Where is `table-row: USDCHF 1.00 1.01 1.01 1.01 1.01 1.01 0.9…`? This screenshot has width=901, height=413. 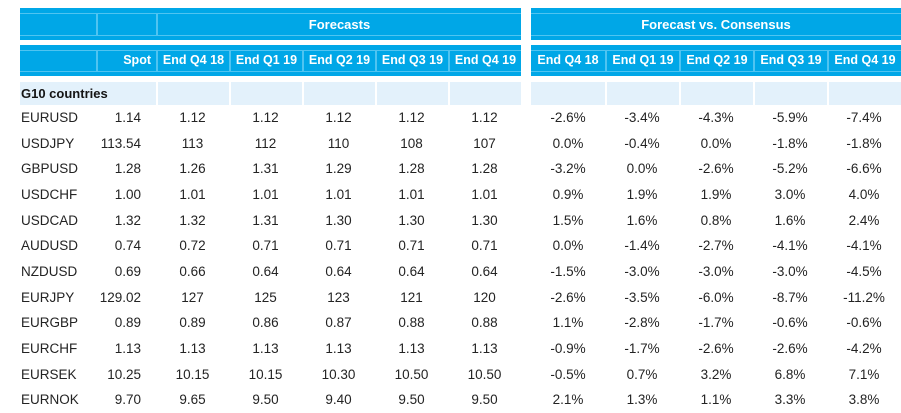
table-row: USDCHF 1.00 1.01 1.01 1.01 1.01 1.01 0.9… is located at coordinates (460, 195).